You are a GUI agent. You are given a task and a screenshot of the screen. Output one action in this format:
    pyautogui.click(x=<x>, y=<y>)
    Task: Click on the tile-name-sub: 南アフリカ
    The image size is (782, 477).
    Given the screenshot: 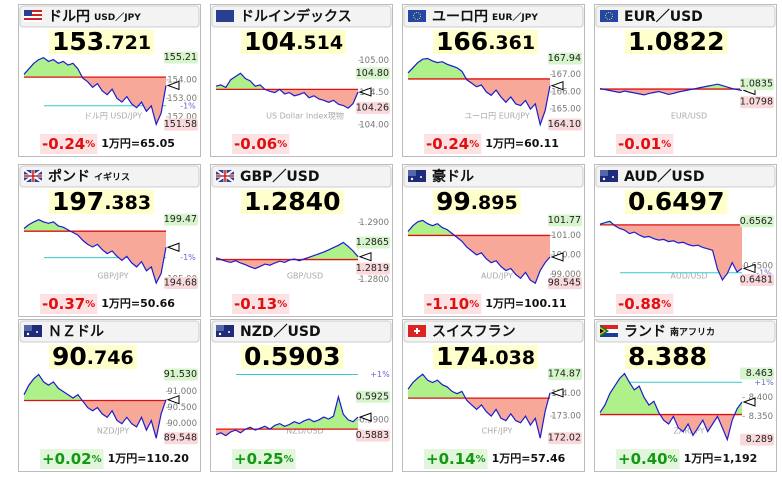 What is the action you would take?
    pyautogui.click(x=692, y=332)
    